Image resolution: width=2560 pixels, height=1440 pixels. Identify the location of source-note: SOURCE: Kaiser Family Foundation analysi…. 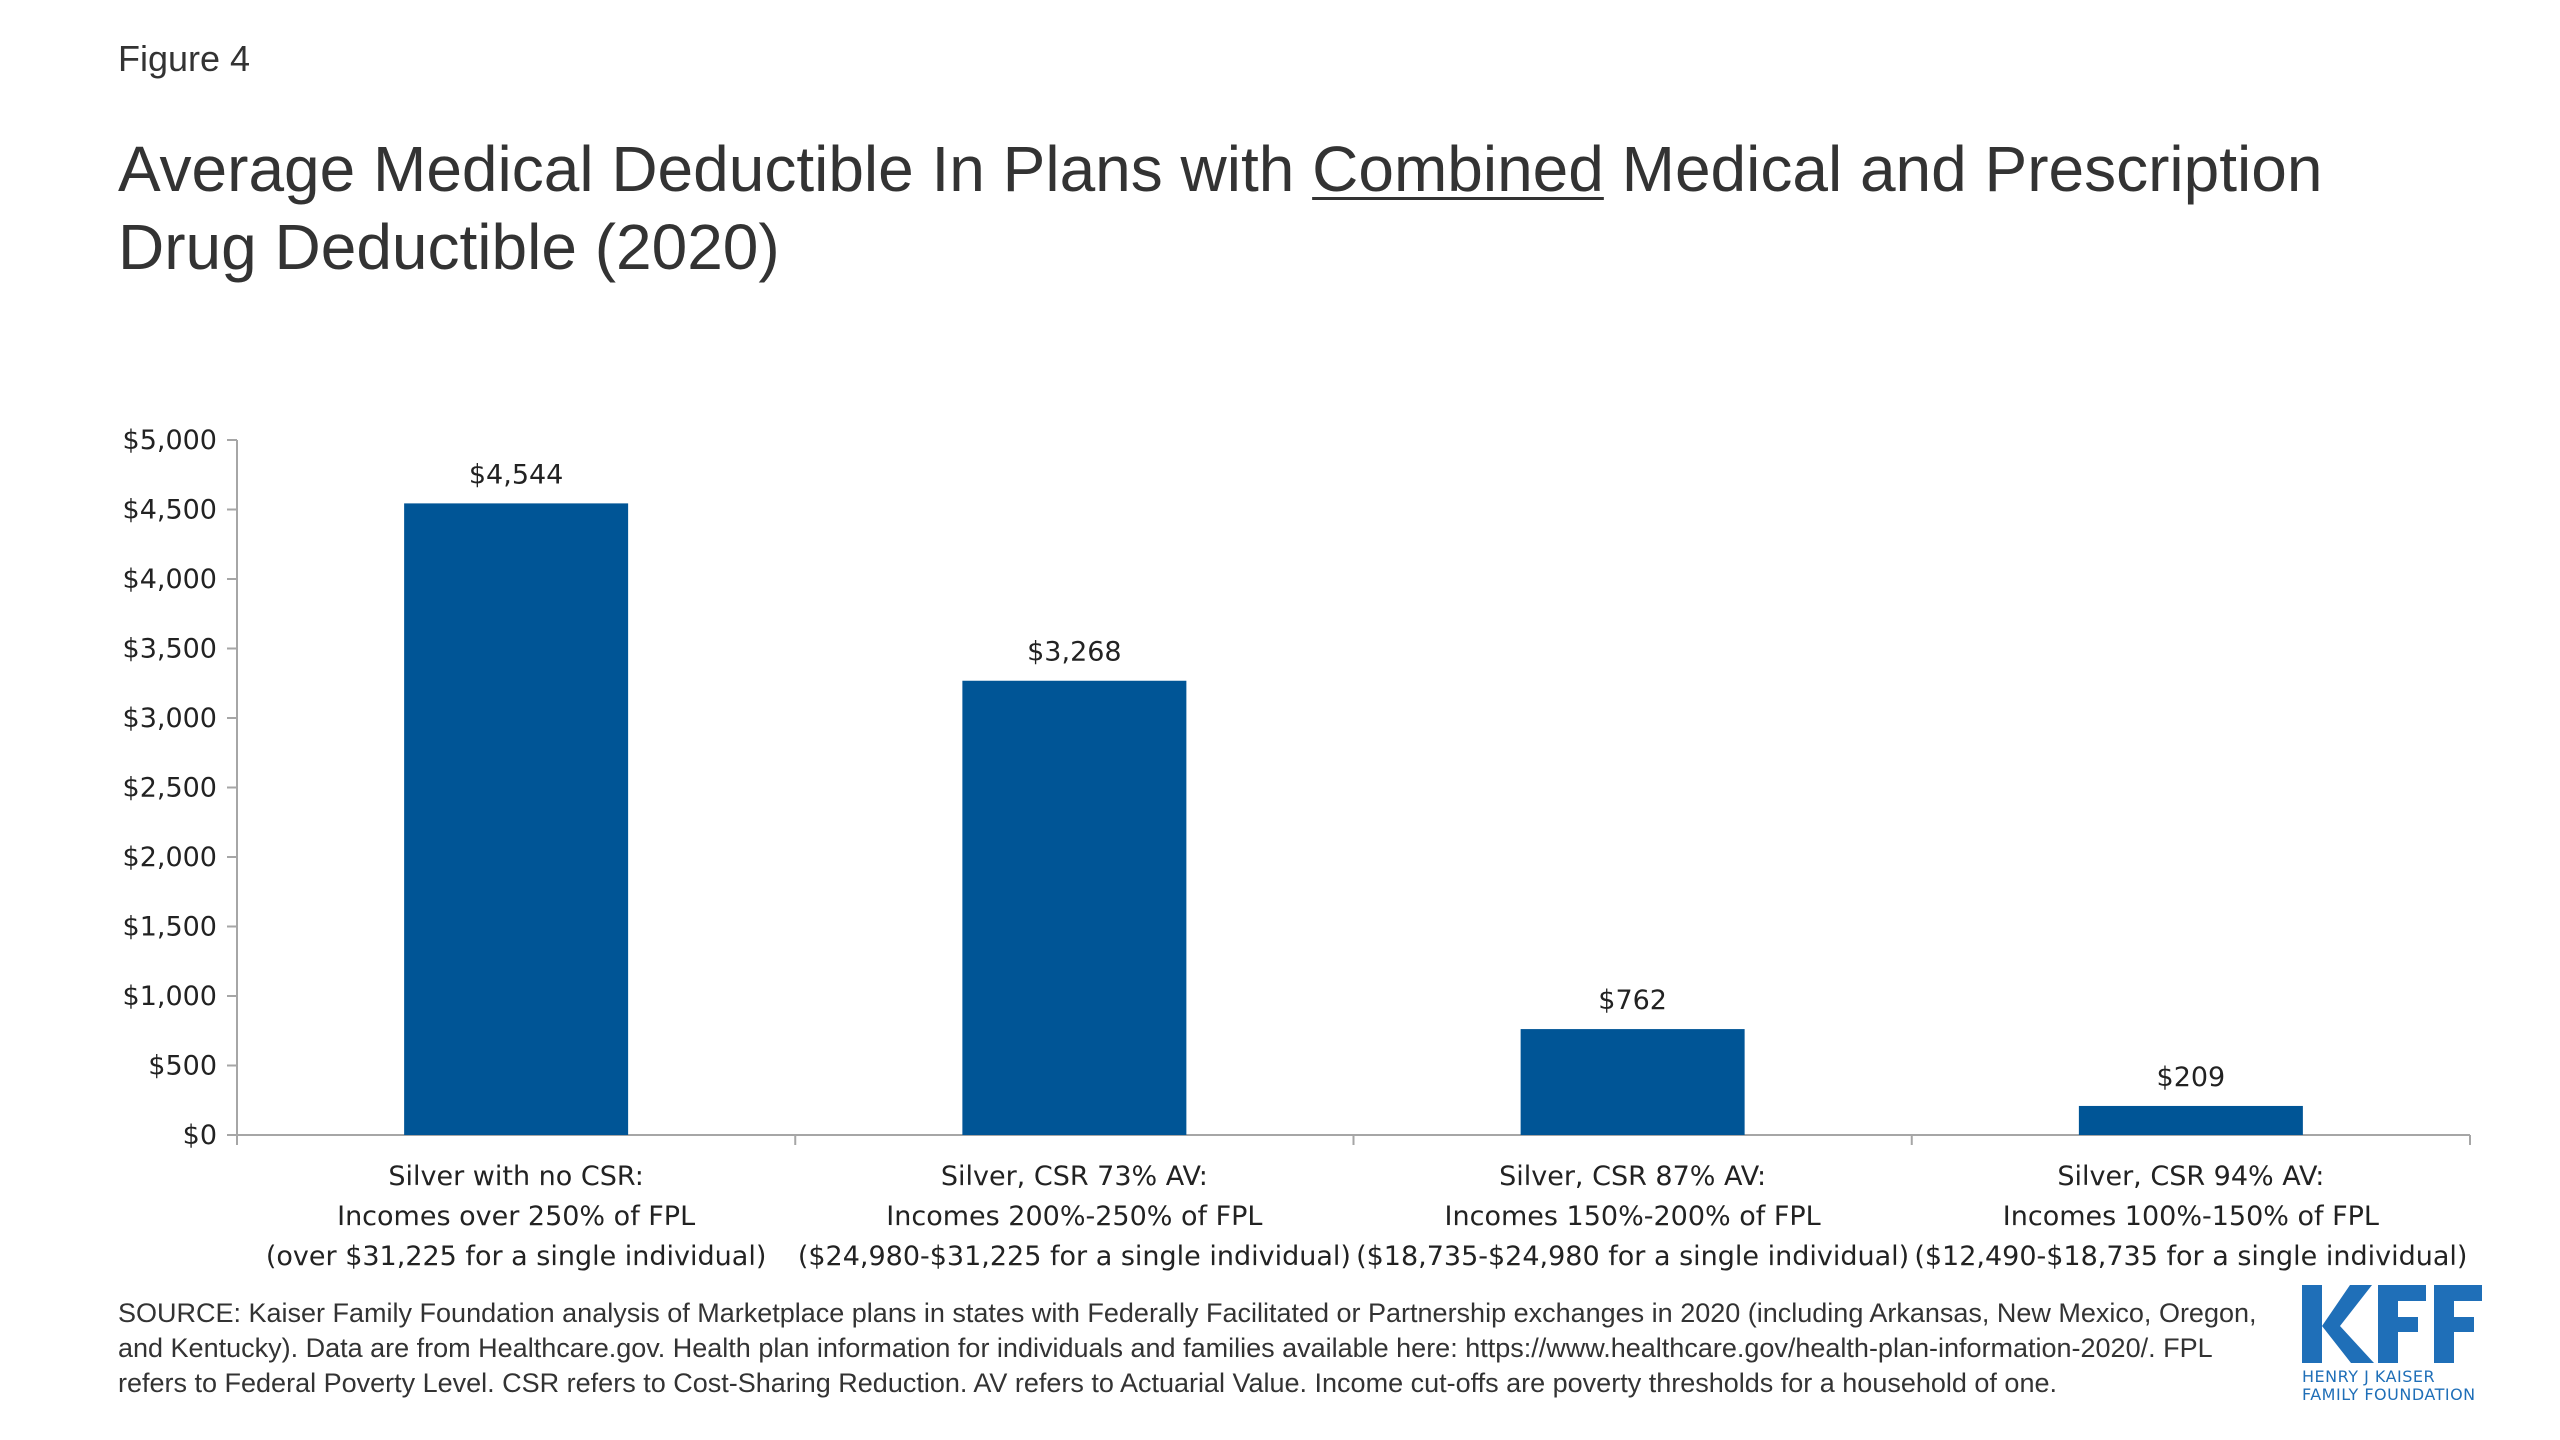
(1187, 1348).